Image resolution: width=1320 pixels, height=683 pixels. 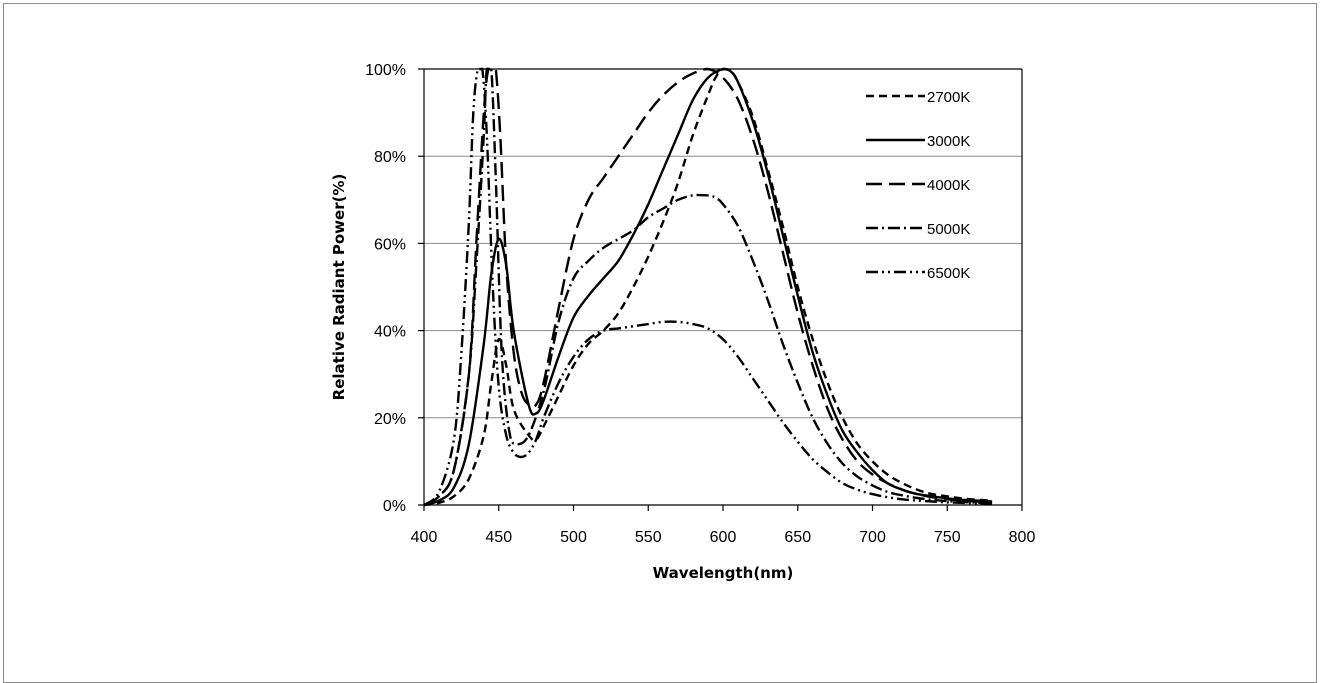 What do you see at coordinates (390, 419) in the screenshot?
I see `y-tick-label: 20%` at bounding box center [390, 419].